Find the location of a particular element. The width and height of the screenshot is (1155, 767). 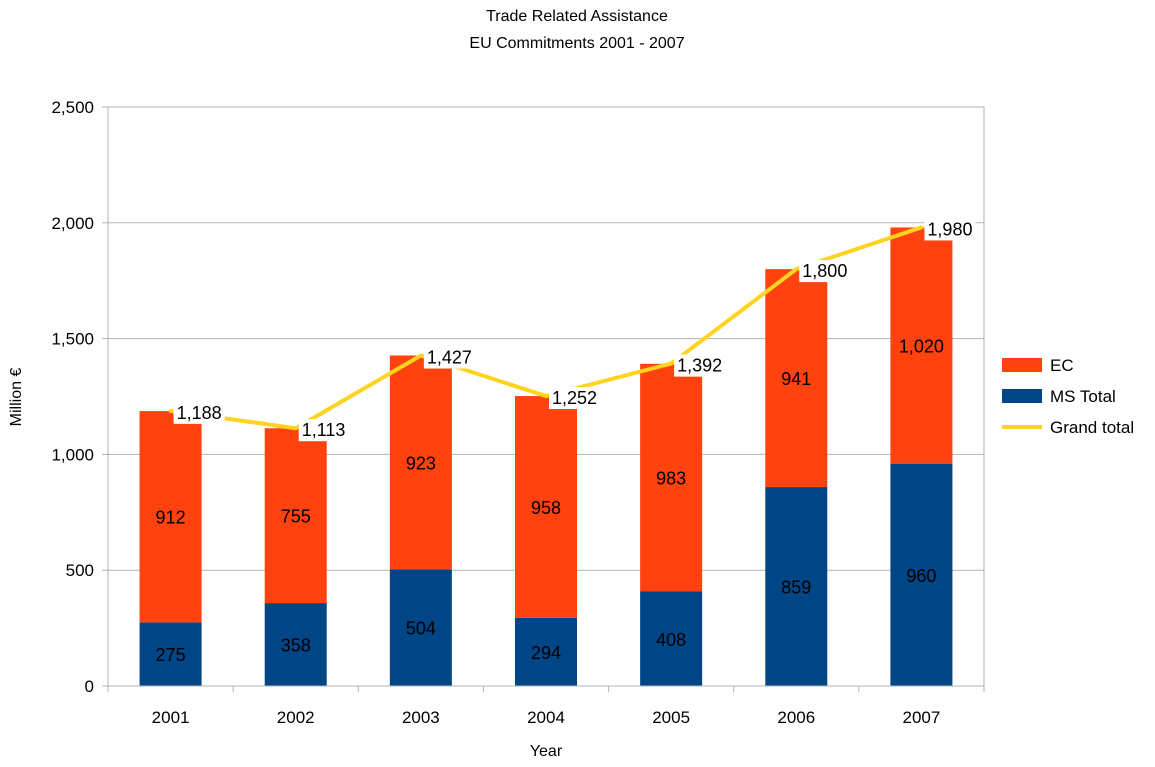

bar-label-ec: 983 is located at coordinates (671, 479).